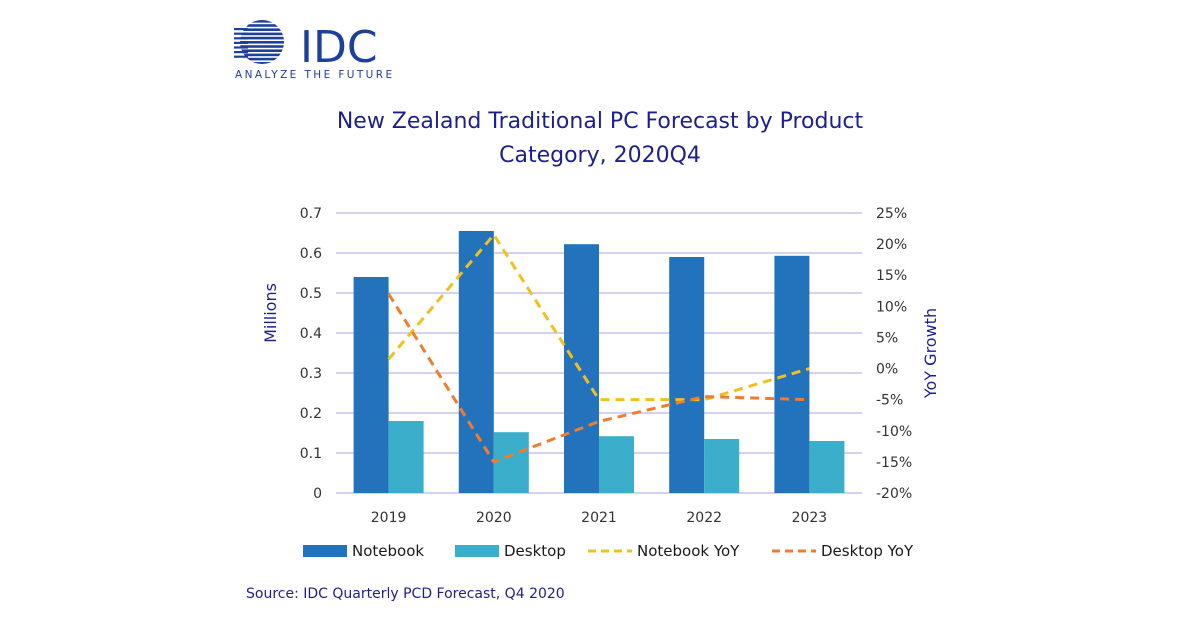 The height and width of the screenshot is (627, 1200). Describe the element at coordinates (339, 47) in the screenshot. I see `logo-wordmark: IDC` at that location.